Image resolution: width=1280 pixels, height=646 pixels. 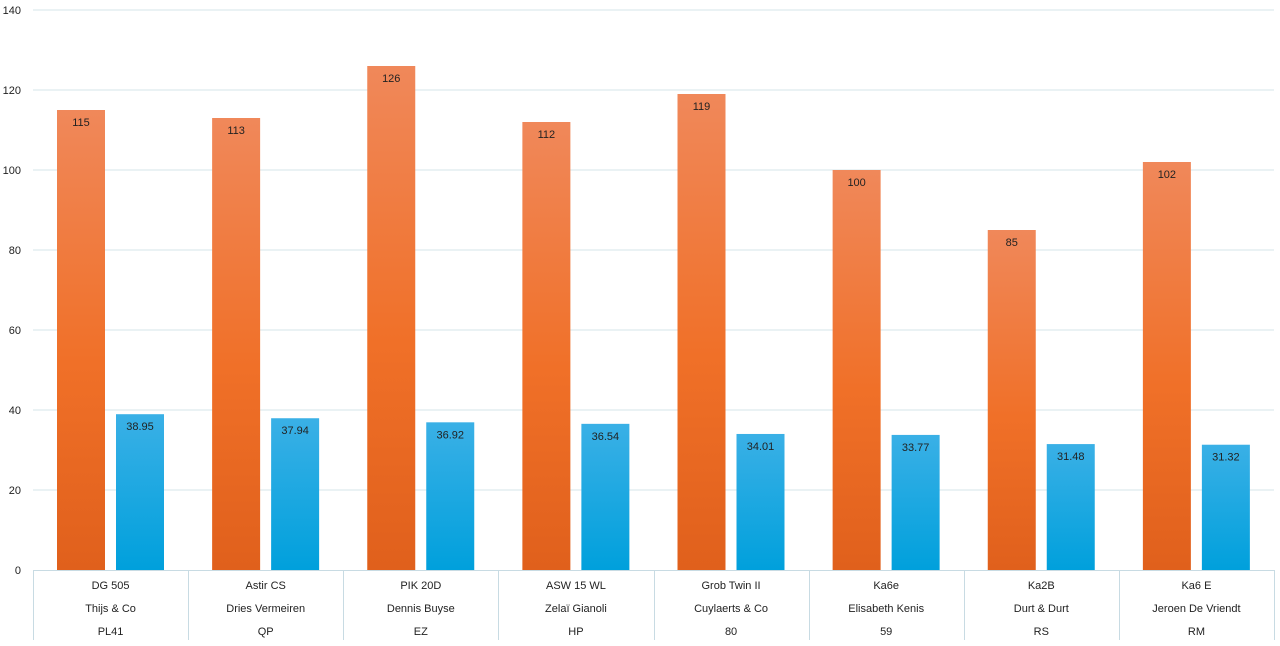 What do you see at coordinates (450, 435) in the screenshot?
I see `data-label: 36.92` at bounding box center [450, 435].